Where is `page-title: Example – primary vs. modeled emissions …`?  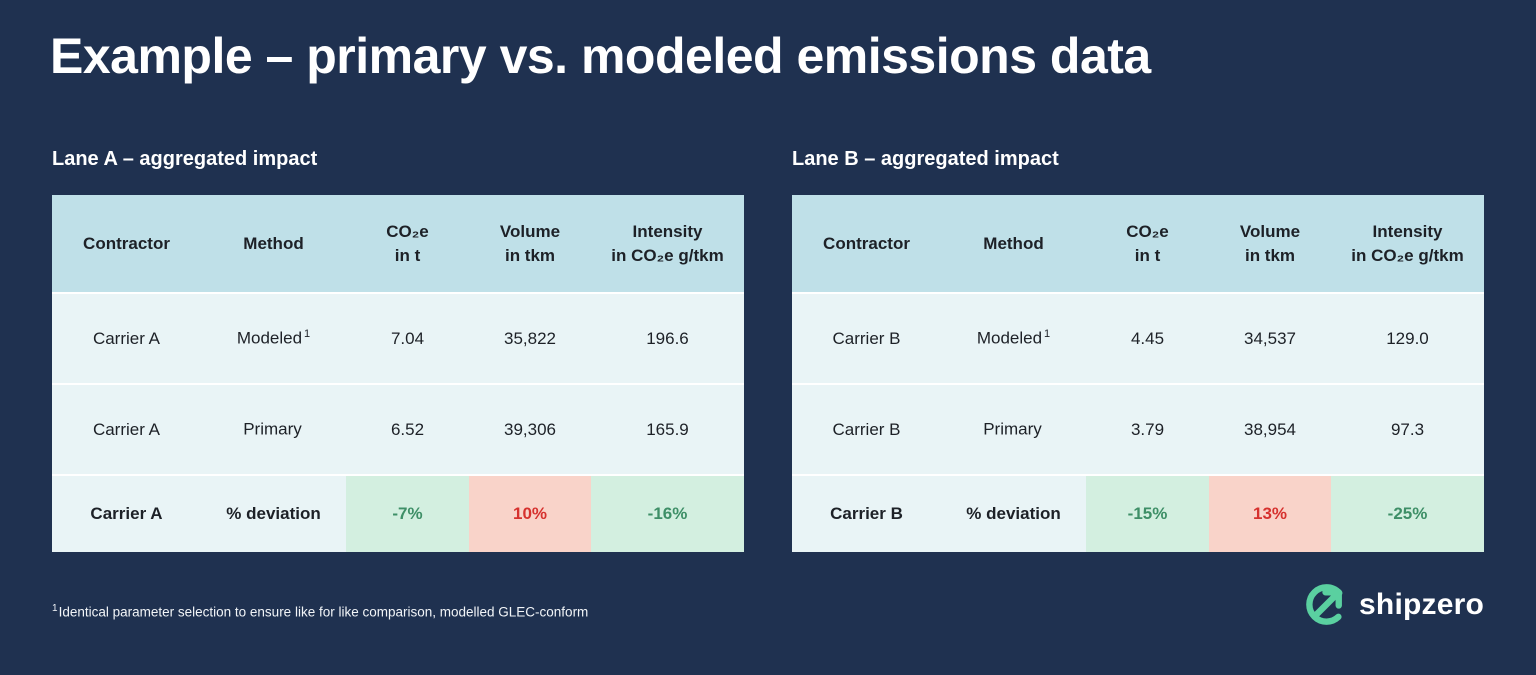
page-title: Example – primary vs. modeled emissions … is located at coordinates (600, 56).